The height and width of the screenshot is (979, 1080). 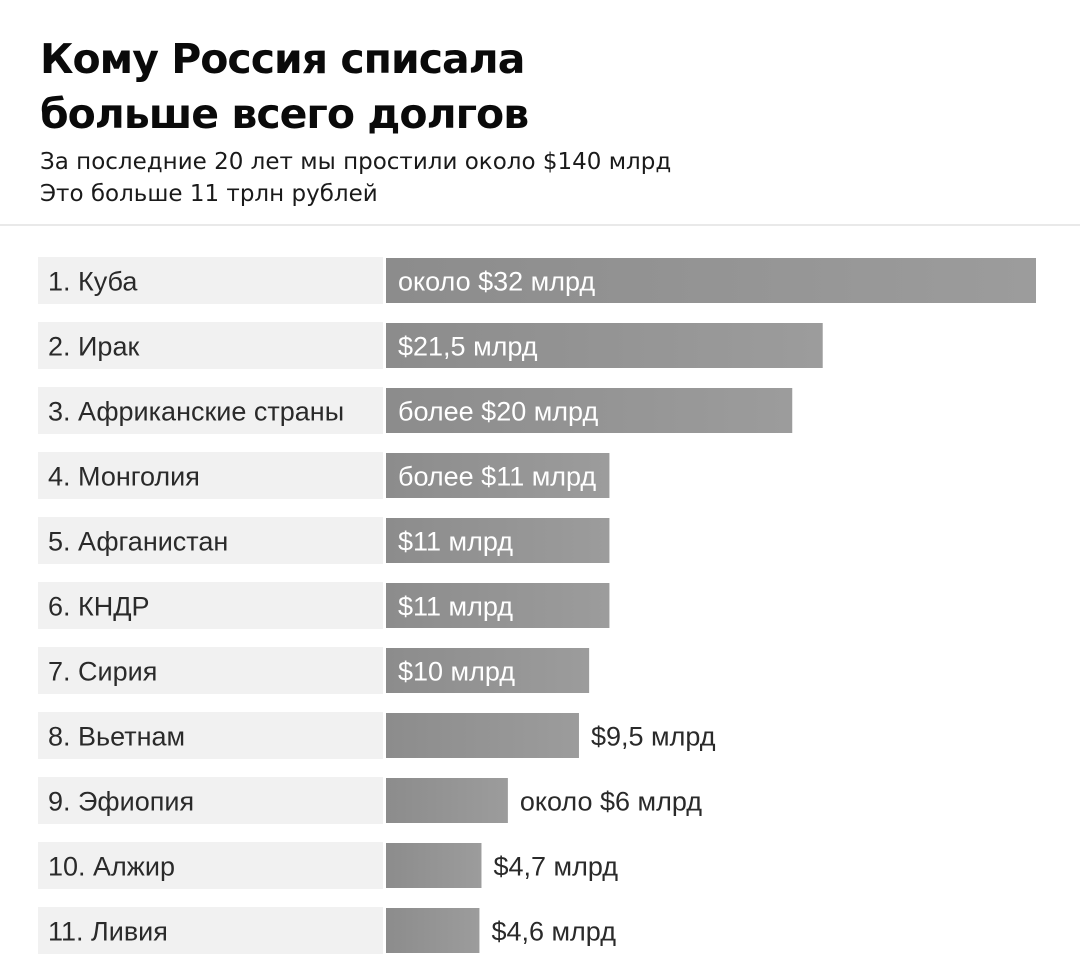 What do you see at coordinates (555, 867) in the screenshot?
I see `value-label: $4,7 млрд` at bounding box center [555, 867].